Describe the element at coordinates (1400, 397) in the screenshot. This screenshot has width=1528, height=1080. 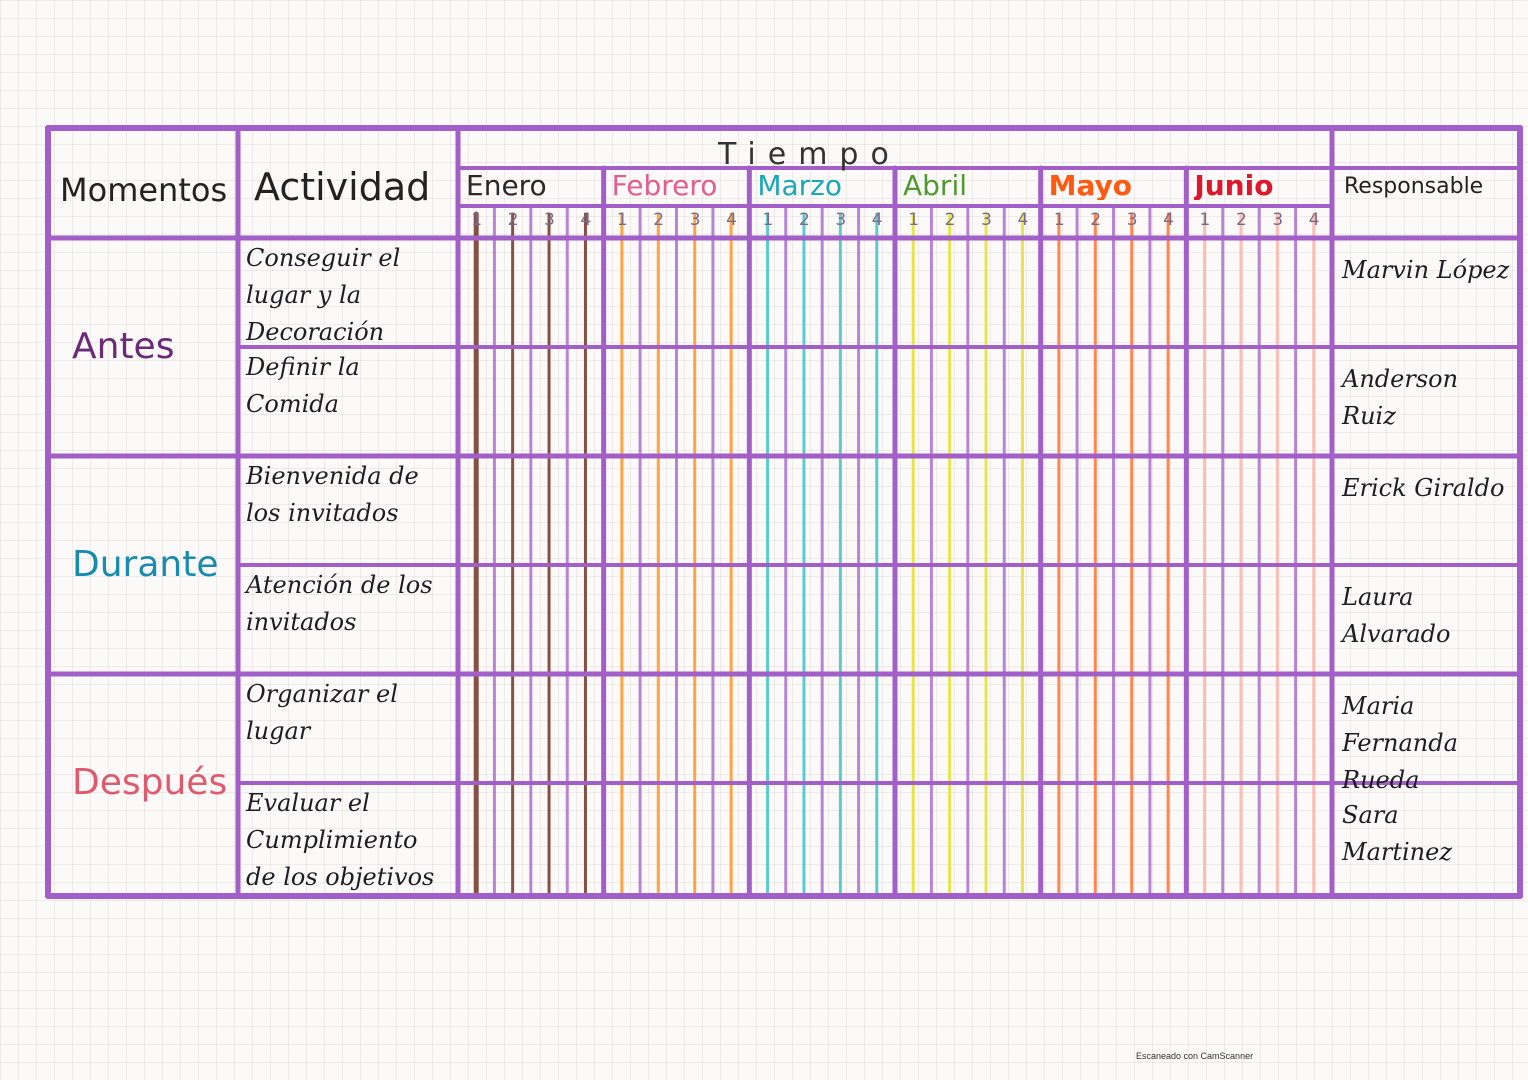
I see `responsable-cell-2: Anderson Ruiz` at that location.